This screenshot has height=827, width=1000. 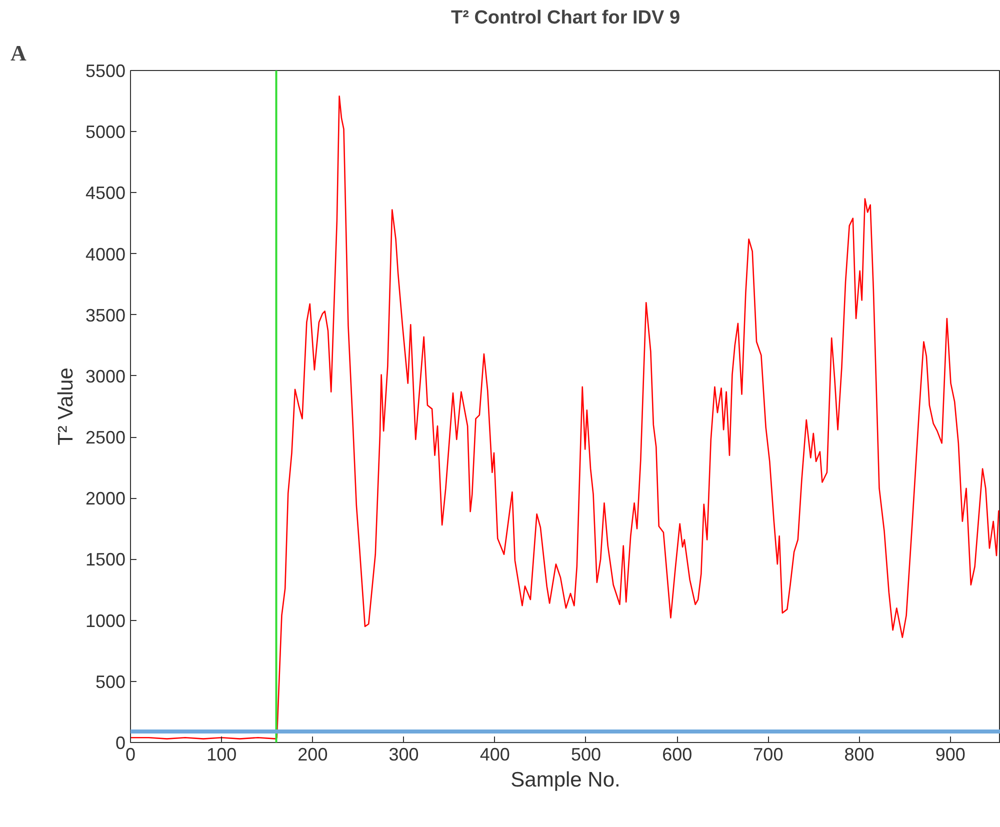 What do you see at coordinates (105, 498) in the screenshot?
I see `y-tick-label: 2000` at bounding box center [105, 498].